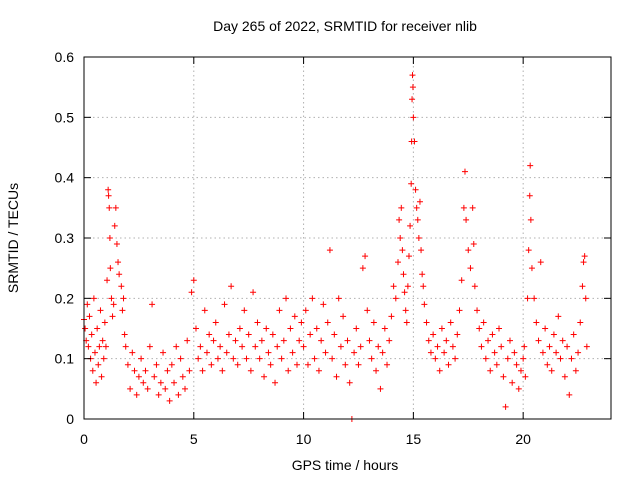 This screenshot has width=640, height=480. I want to click on x-tick-label: 20, so click(523, 439).